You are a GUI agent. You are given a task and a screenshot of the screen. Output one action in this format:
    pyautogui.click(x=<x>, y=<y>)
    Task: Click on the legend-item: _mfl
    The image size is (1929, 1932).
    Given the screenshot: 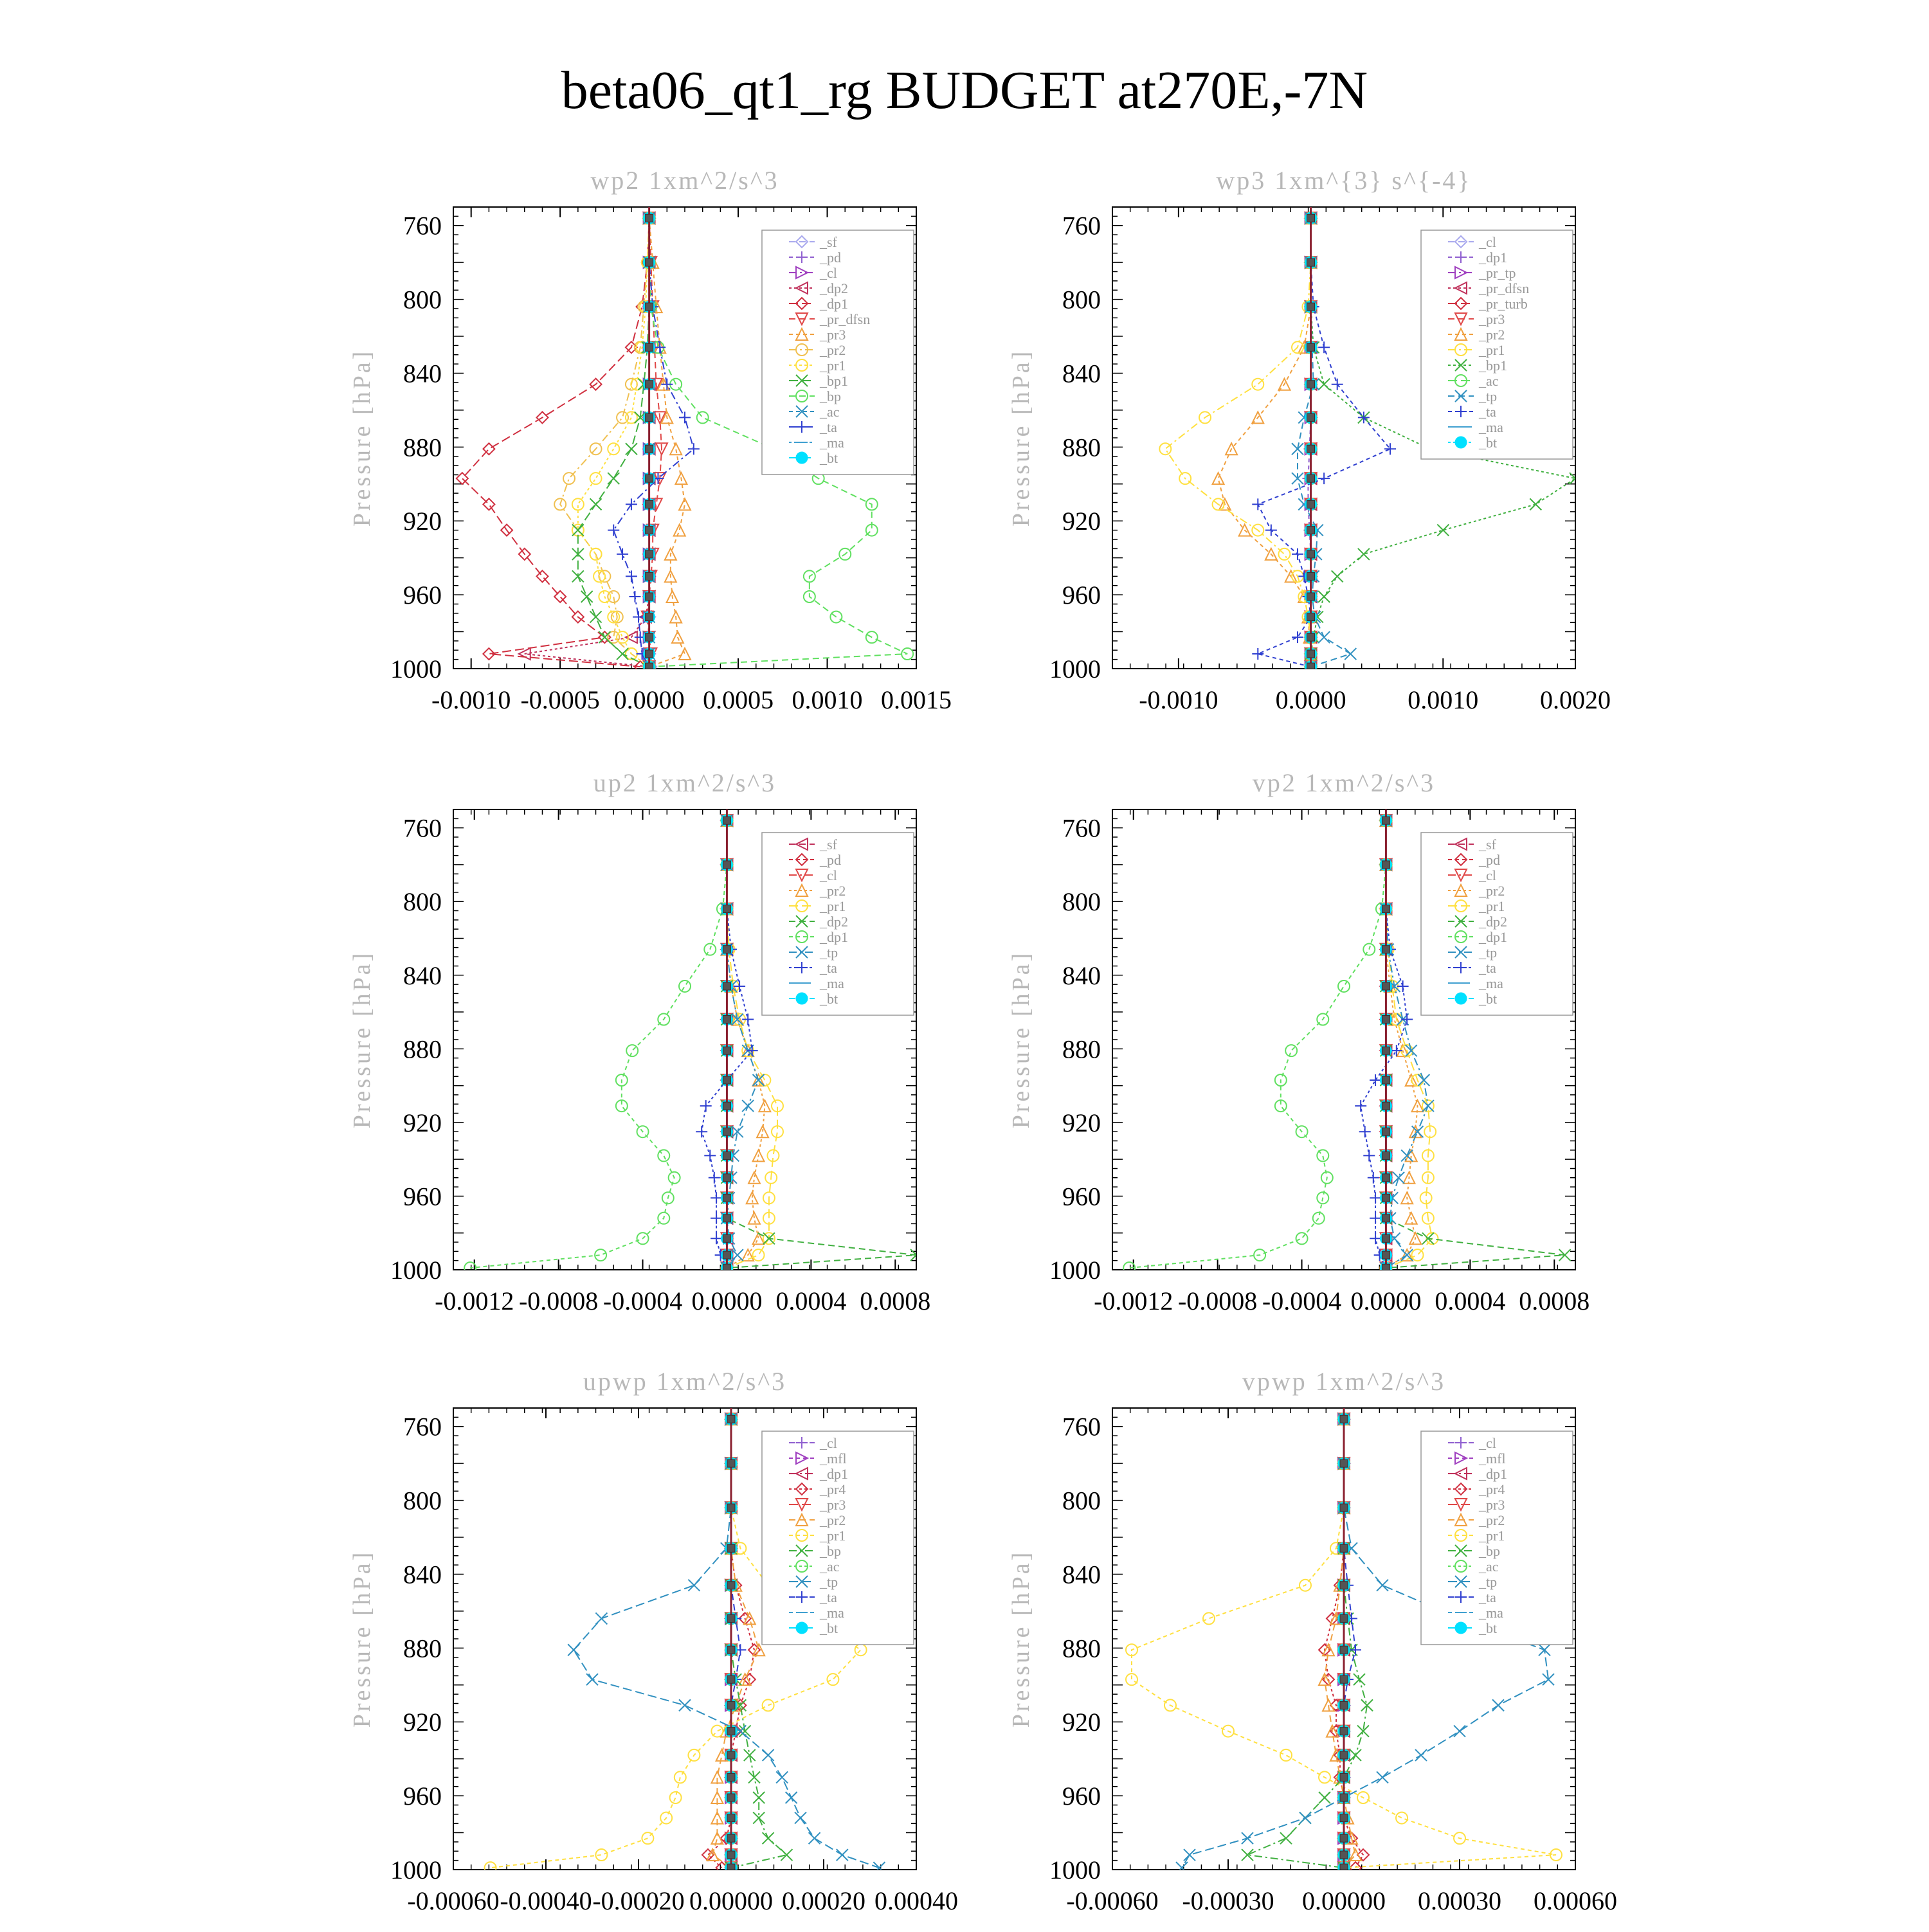 What is the action you would take?
    pyautogui.click(x=818, y=1458)
    